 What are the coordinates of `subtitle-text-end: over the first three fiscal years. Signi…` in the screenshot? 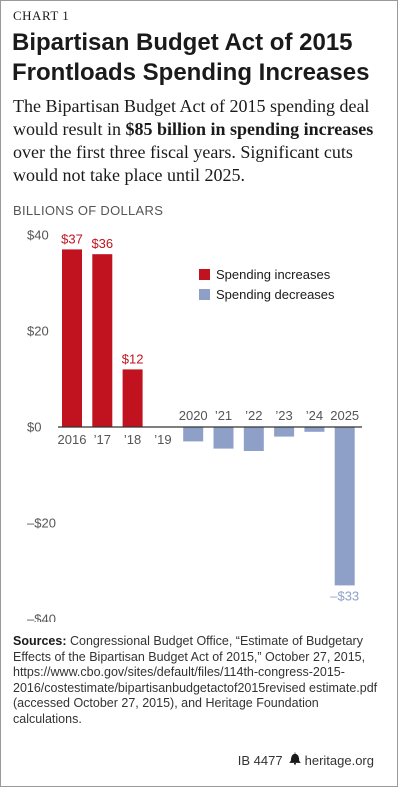 It's located at (183, 163).